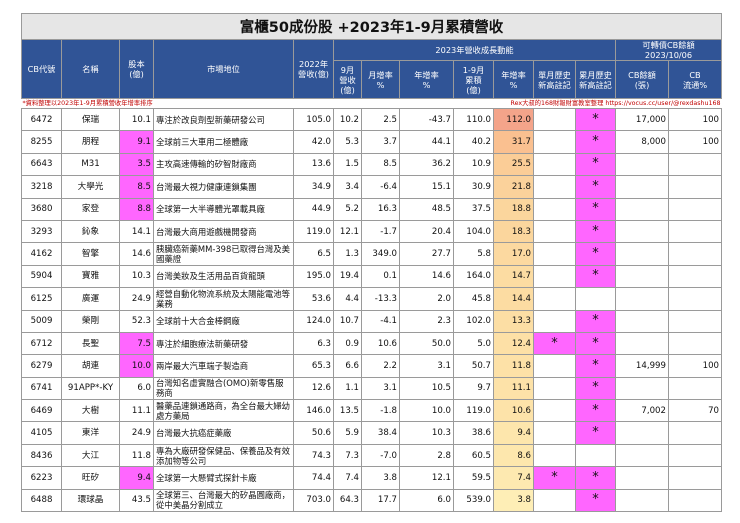 This screenshot has width=740, height=523. What do you see at coordinates (313, 187) in the screenshot?
I see `rev-2022-cell: 34.9` at bounding box center [313, 187].